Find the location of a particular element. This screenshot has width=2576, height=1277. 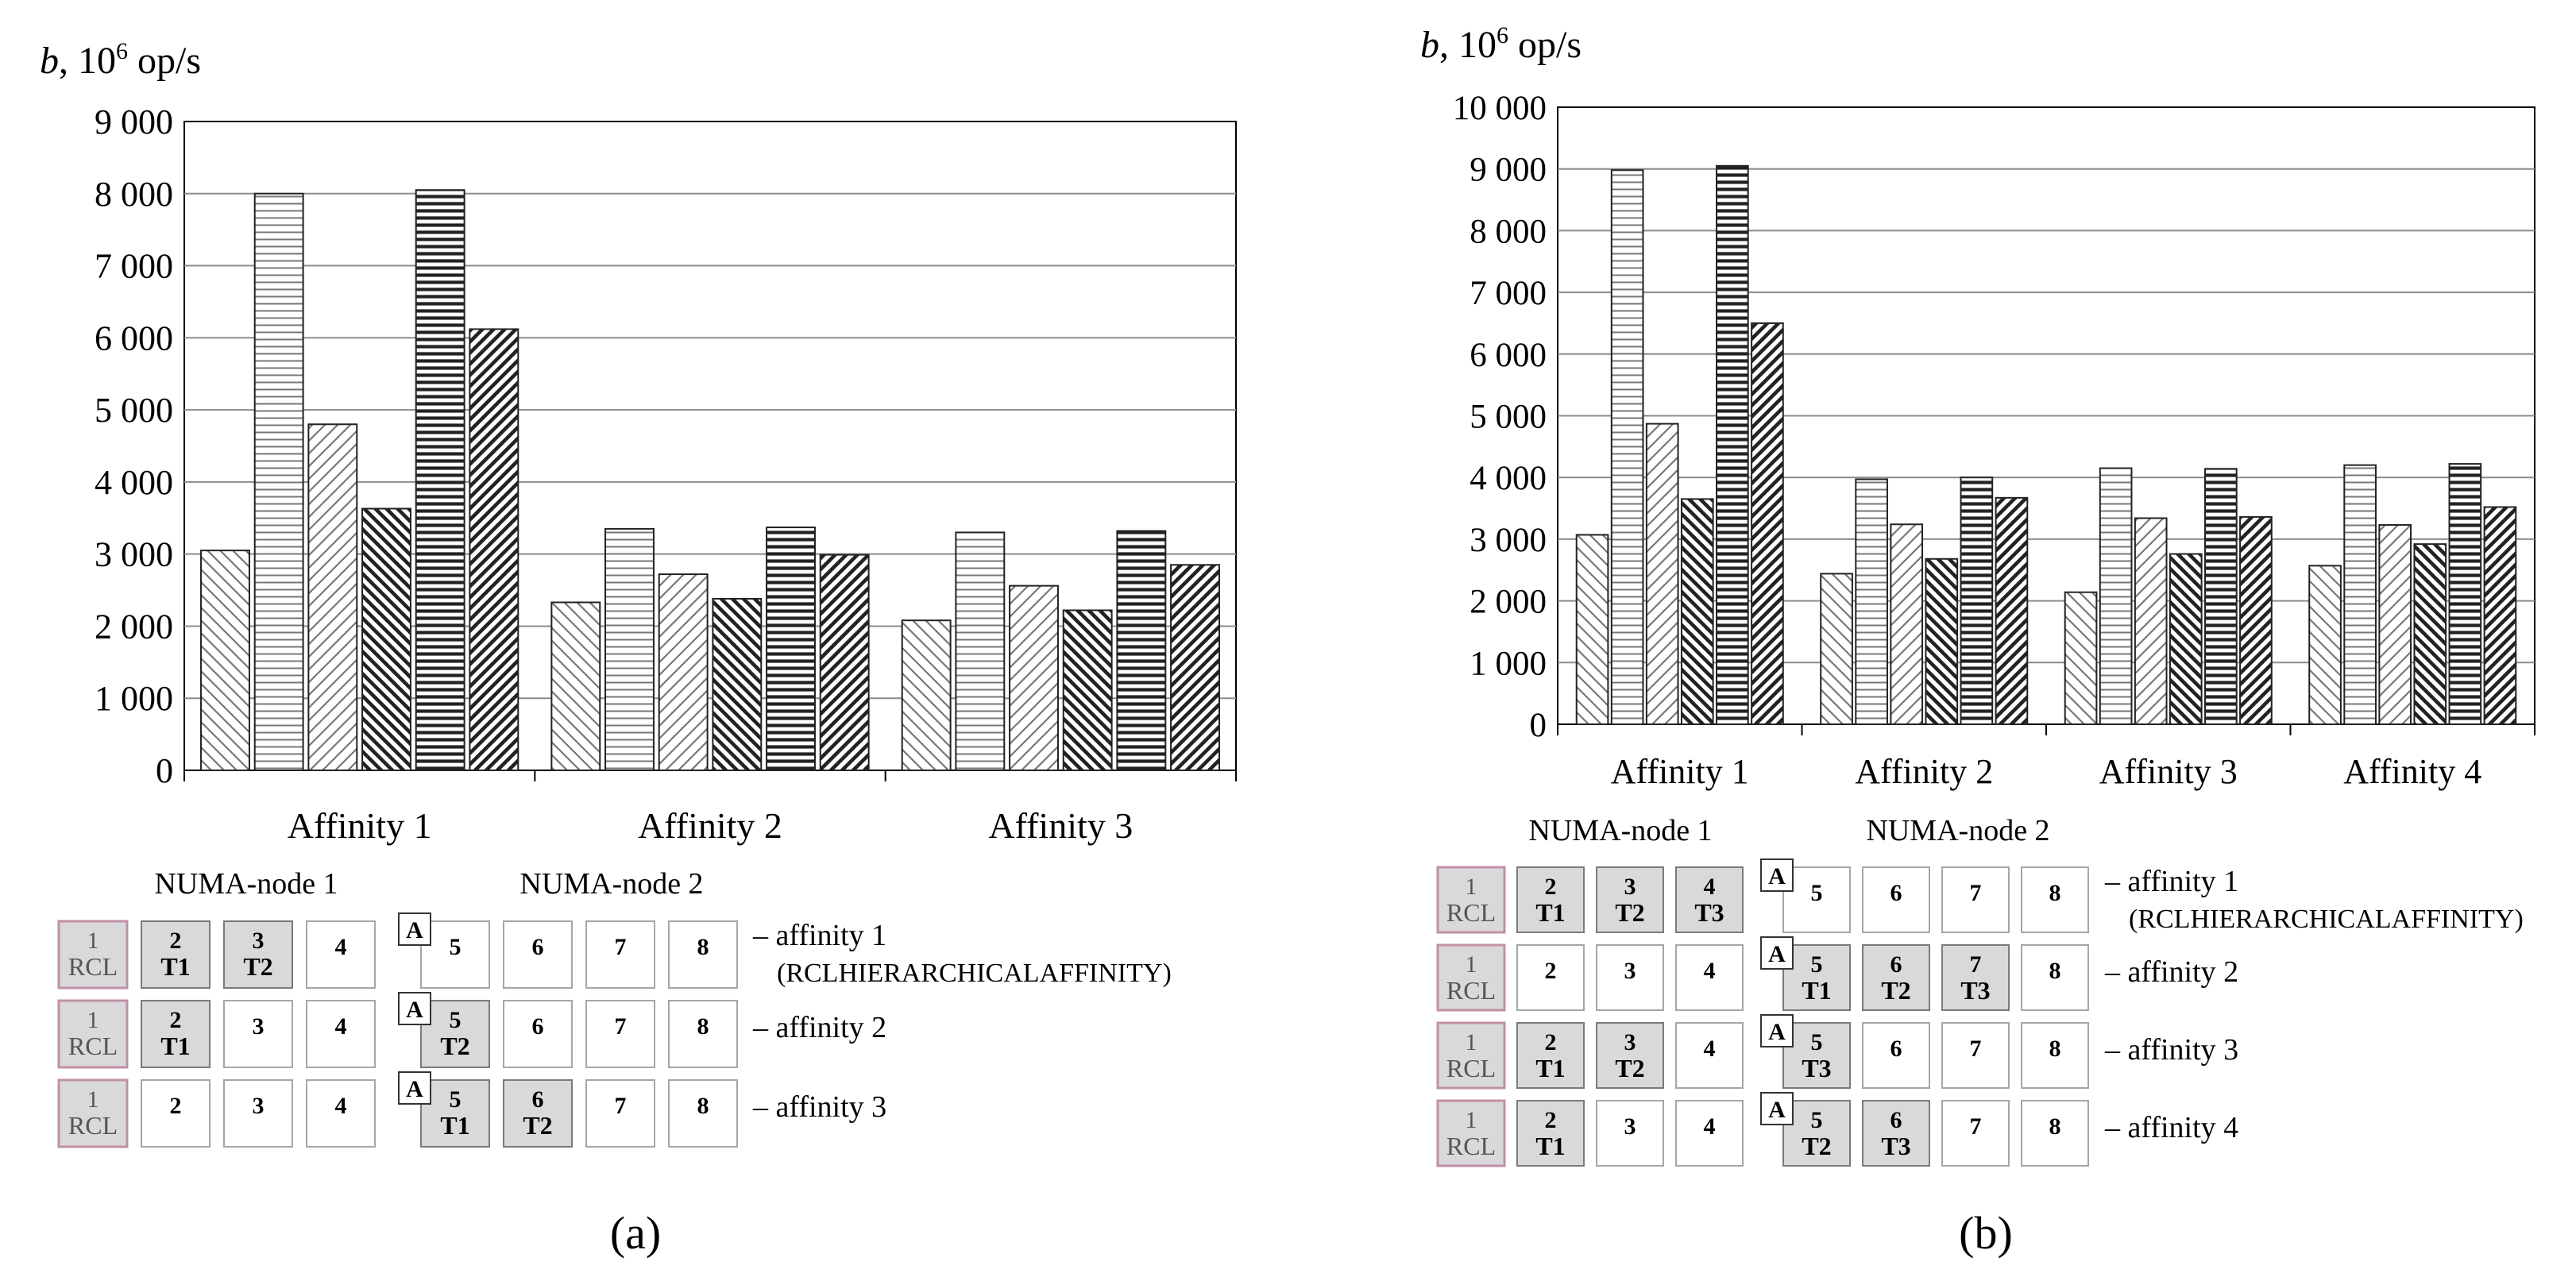

affinity-caption: – affinity 1 is located at coordinates (2171, 882).